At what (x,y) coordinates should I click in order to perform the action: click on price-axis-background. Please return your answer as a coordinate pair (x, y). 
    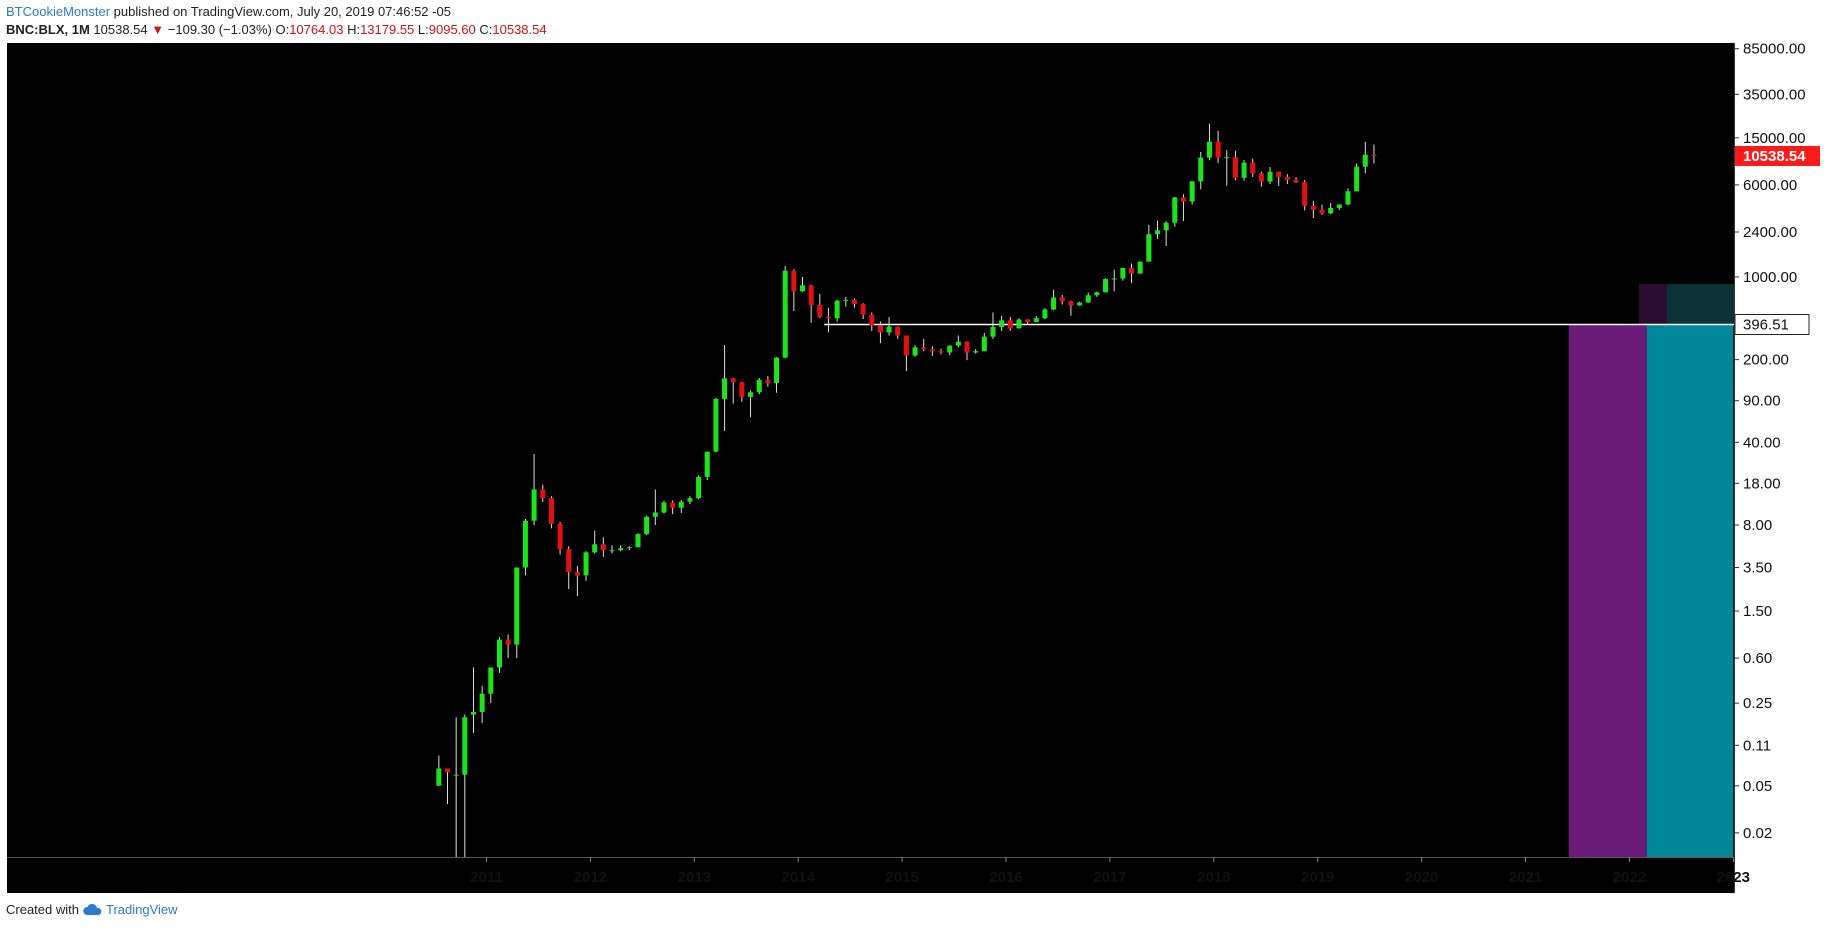
    Looking at the image, I should click on (1777, 468).